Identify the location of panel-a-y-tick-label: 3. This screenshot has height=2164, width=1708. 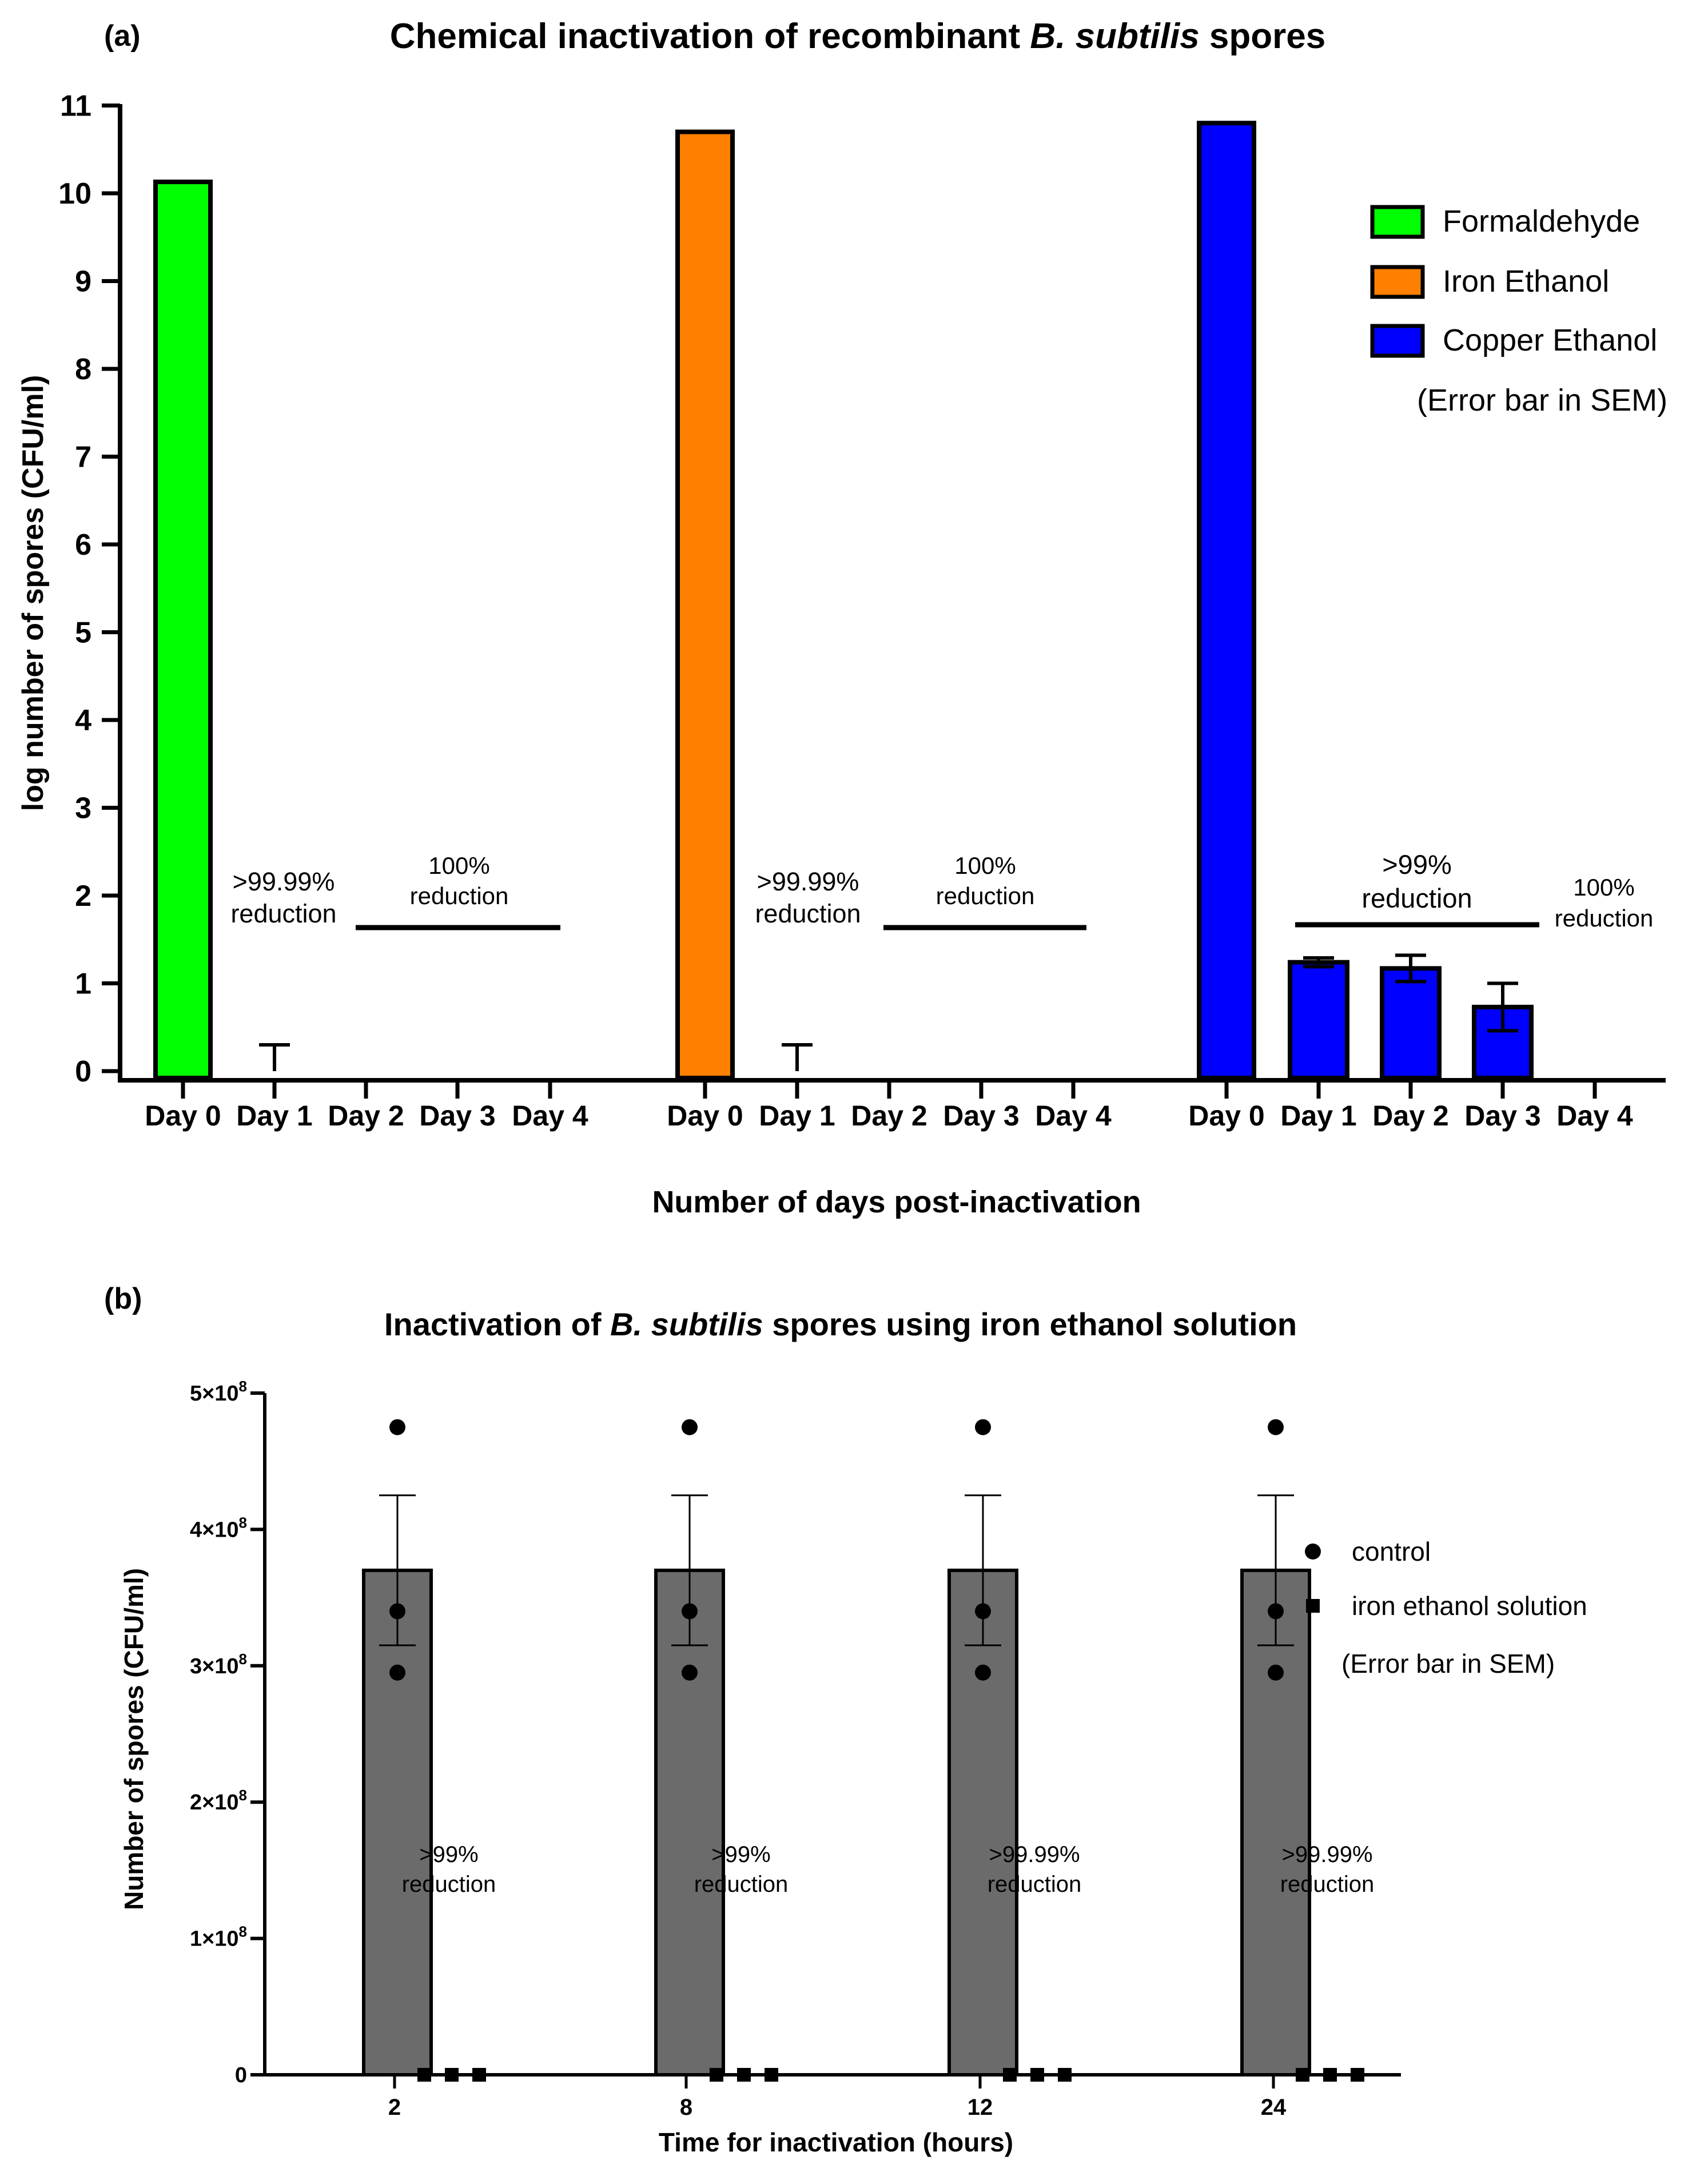
(83, 808).